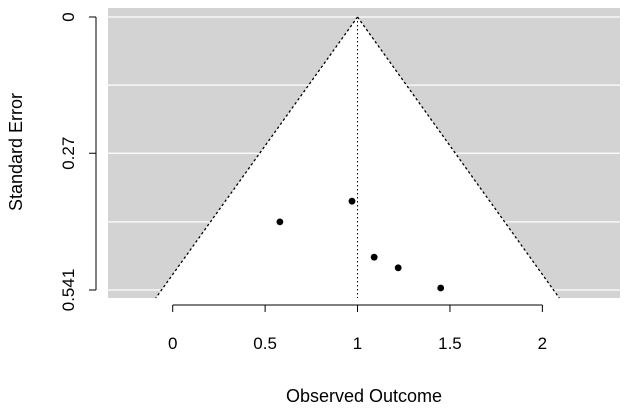  What do you see at coordinates (68, 290) in the screenshot?
I see `y-tick-label: 0.541` at bounding box center [68, 290].